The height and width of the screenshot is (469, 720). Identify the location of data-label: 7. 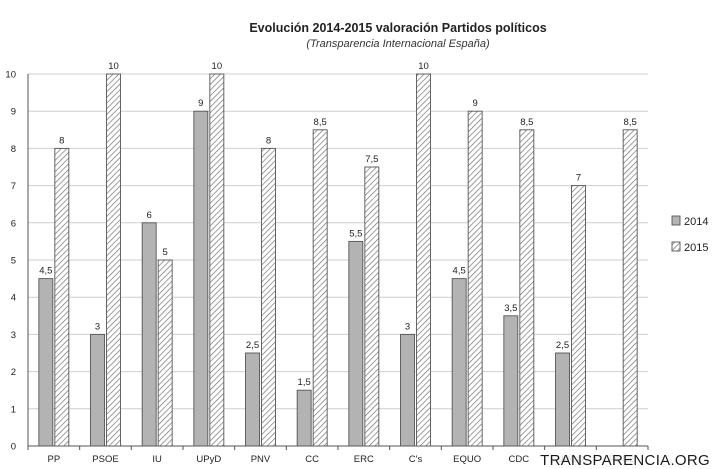
(578, 178).